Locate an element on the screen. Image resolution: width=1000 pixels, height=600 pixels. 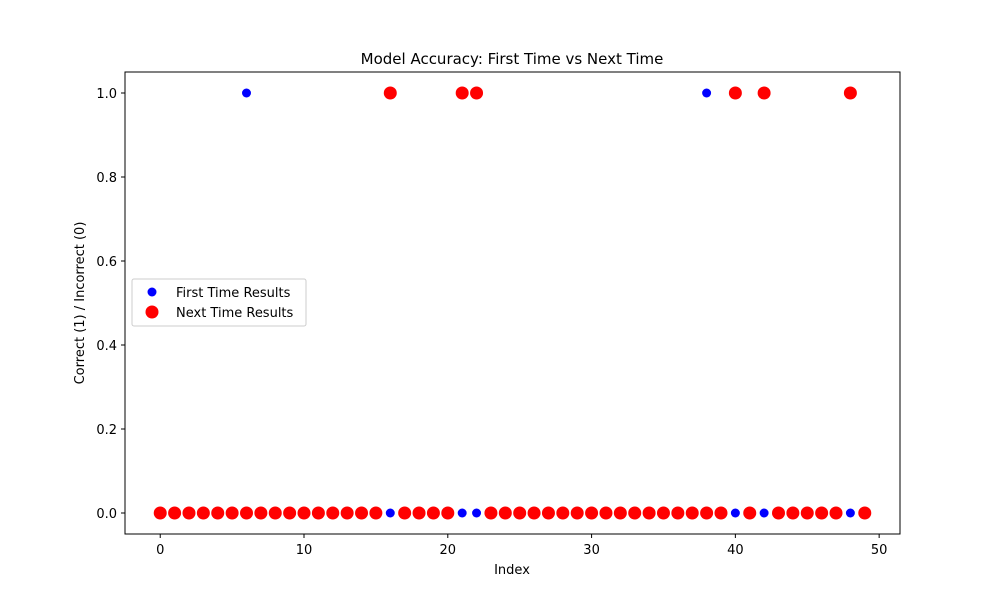
chart-title: Model Accuracy: First Time vs Next Time is located at coordinates (512, 59).